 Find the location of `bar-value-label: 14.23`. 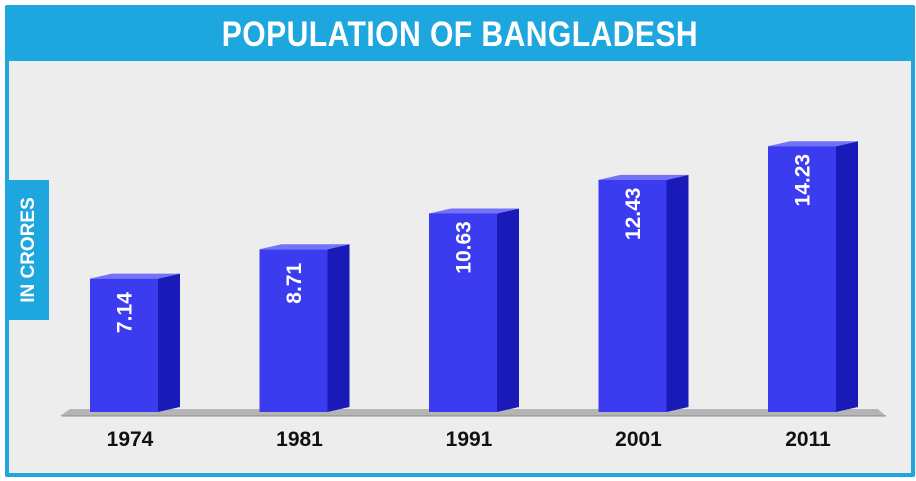

bar-value-label: 14.23 is located at coordinates (803, 180).